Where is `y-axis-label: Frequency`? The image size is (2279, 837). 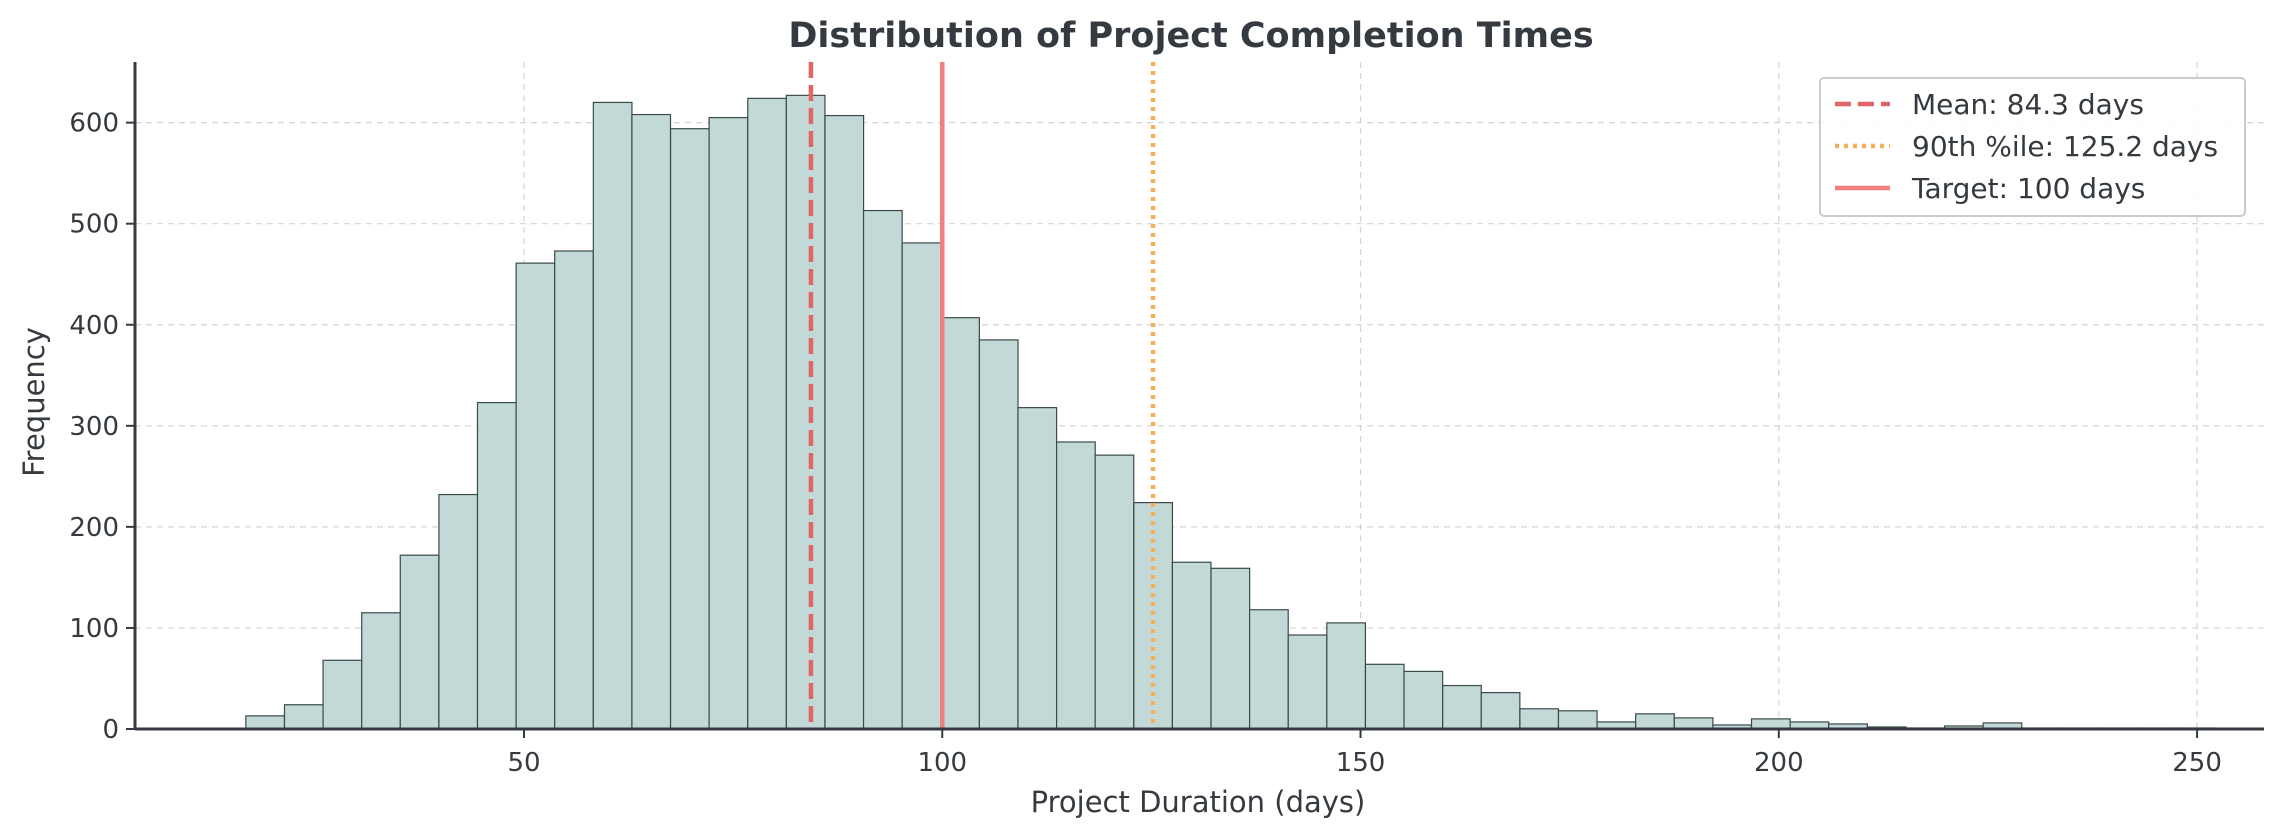
y-axis-label: Frequency is located at coordinates (34, 402).